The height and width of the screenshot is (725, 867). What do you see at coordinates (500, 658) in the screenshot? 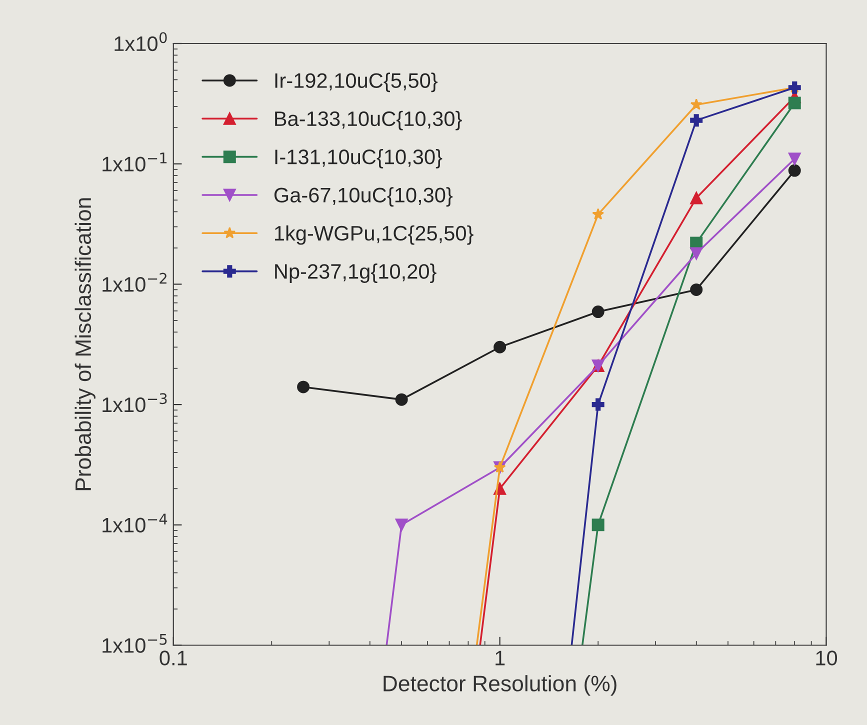
I see `x-tick-label: 1` at bounding box center [500, 658].